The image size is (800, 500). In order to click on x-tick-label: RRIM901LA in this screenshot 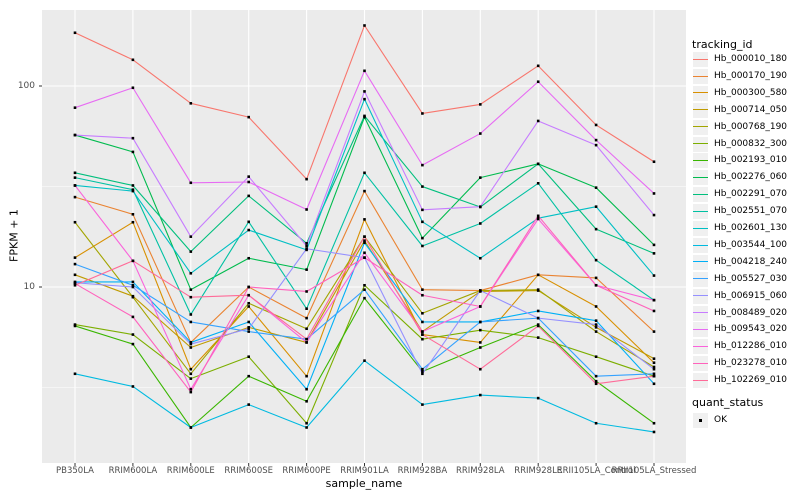, I will do `click(364, 471)`.